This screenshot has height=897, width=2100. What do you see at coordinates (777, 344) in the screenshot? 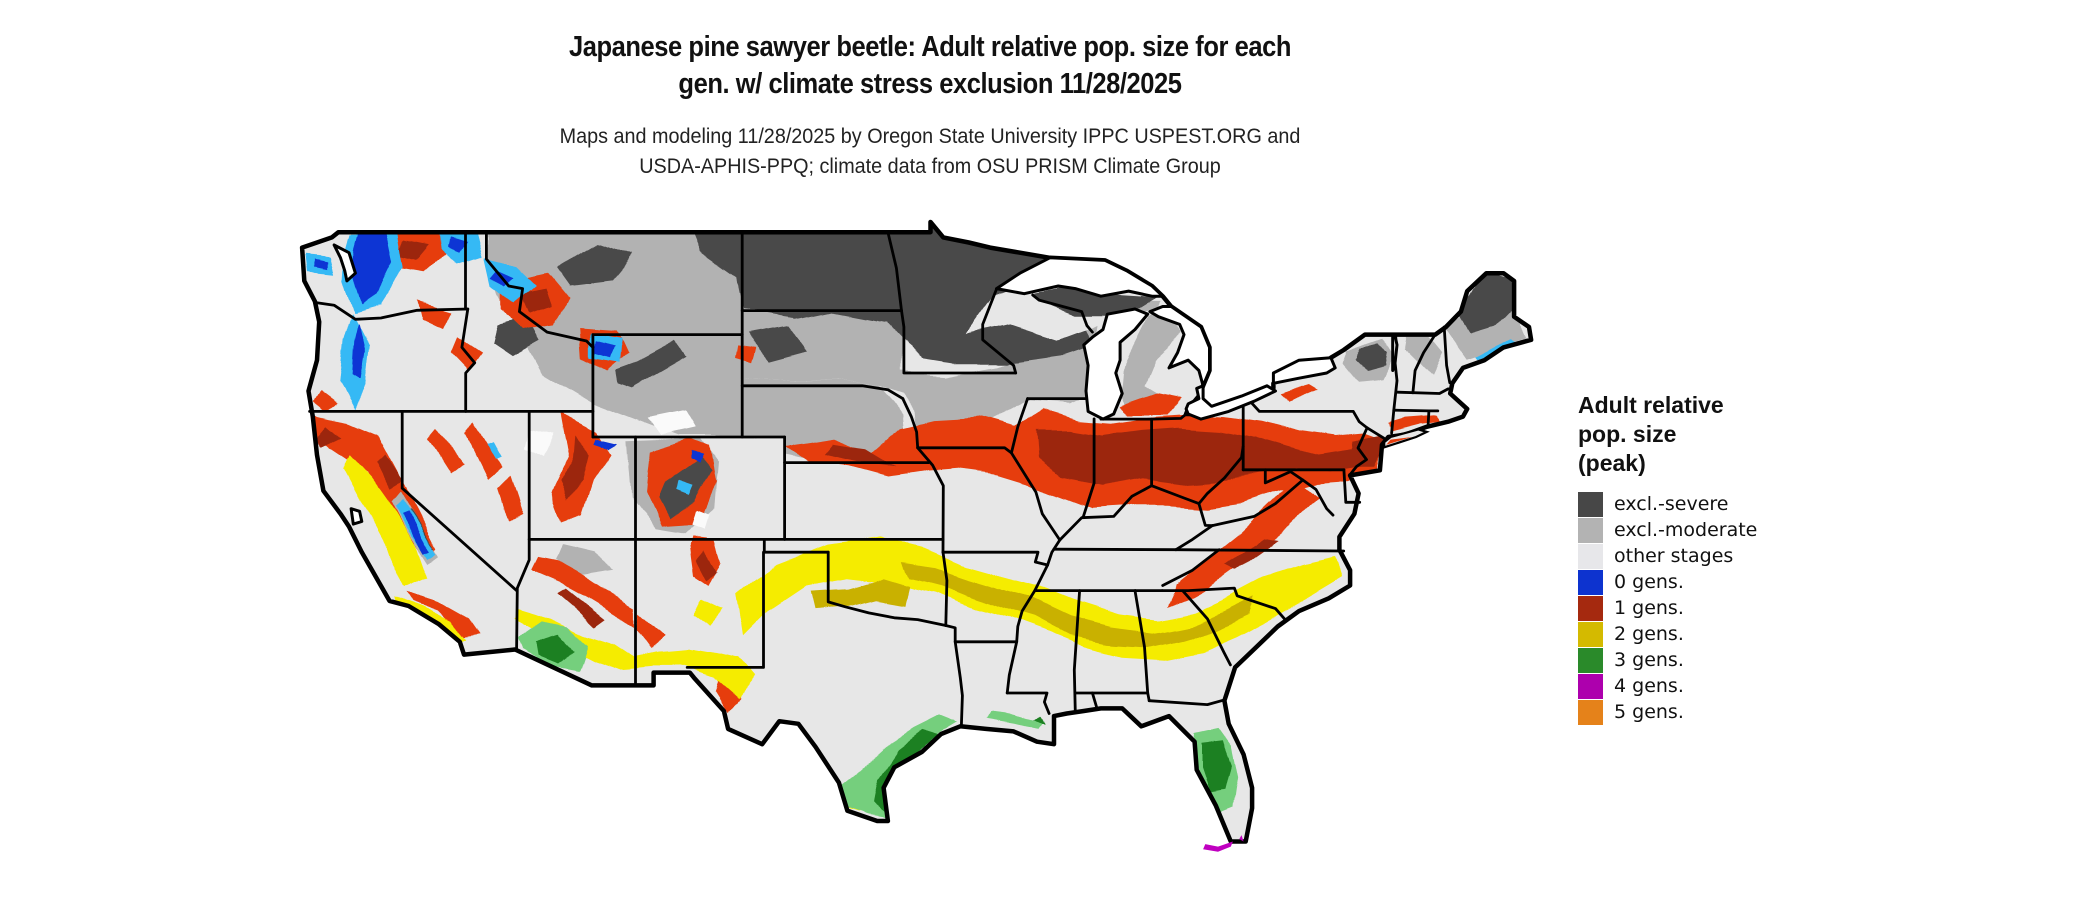
I see `region-severe-sd-northwest` at bounding box center [777, 344].